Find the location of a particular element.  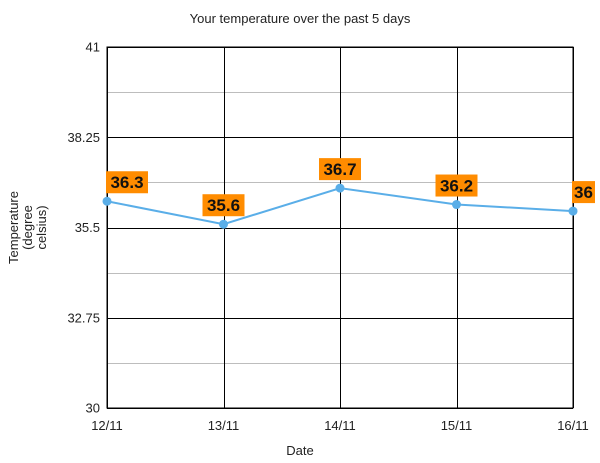

x-axis-title: Date is located at coordinates (299, 450).